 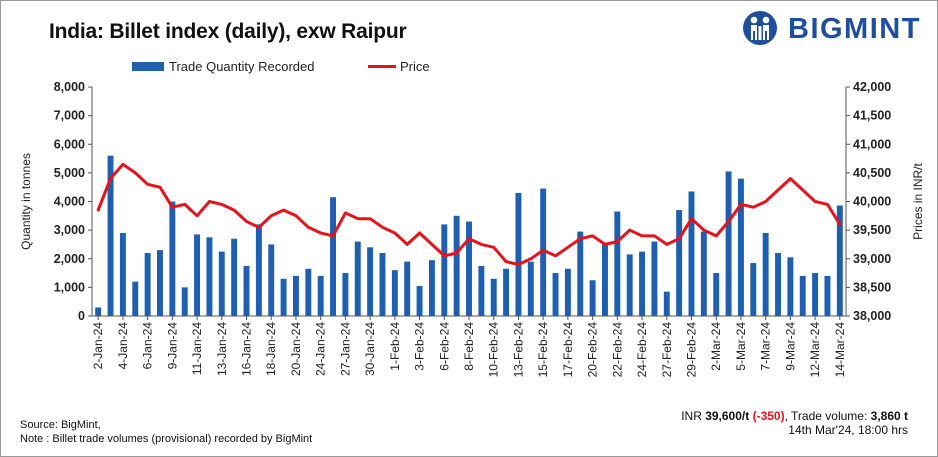 I want to click on x-tick-label: 14-Mar-24, so click(x=840, y=350).